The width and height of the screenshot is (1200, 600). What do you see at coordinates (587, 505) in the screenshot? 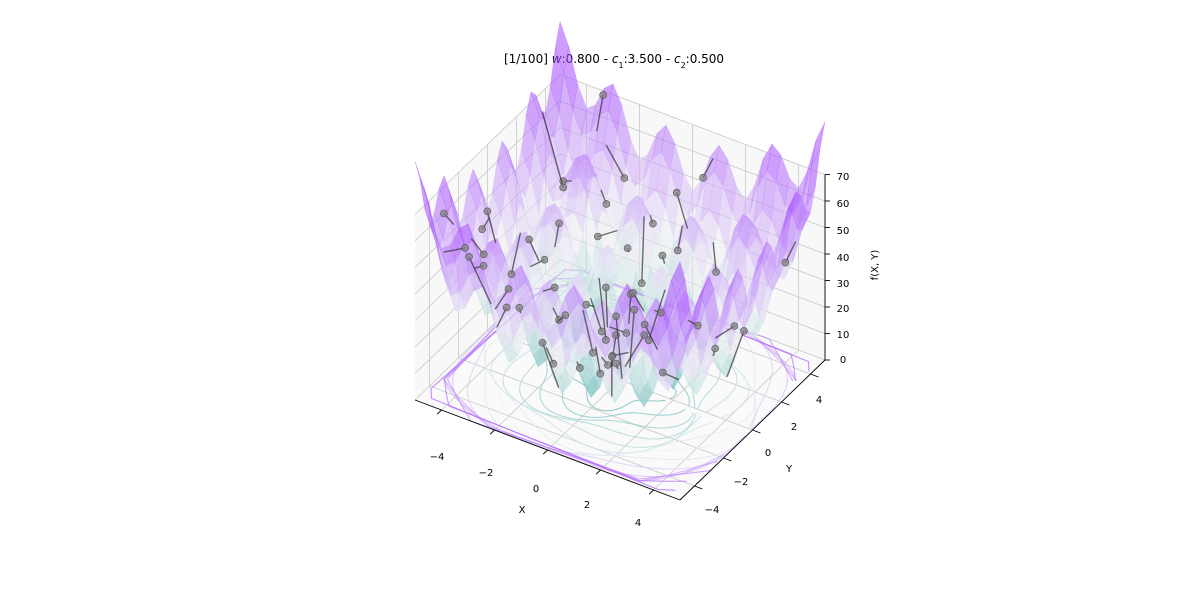
I see `x-tick-label: 2` at bounding box center [587, 505].